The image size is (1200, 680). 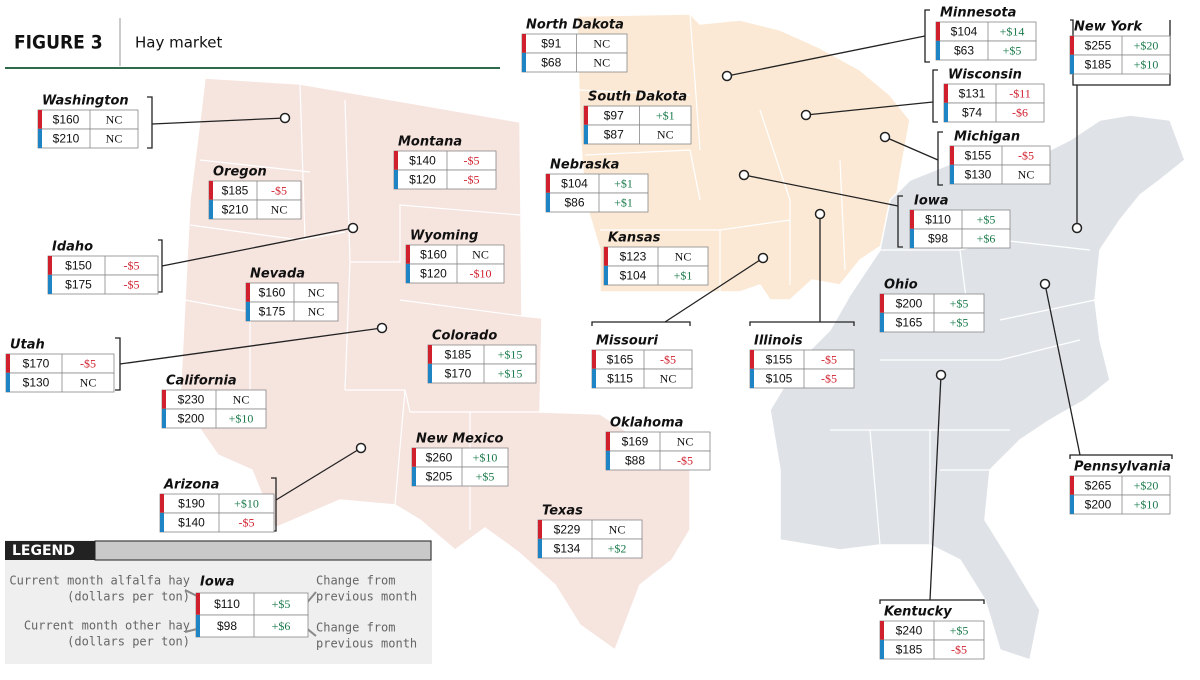 I want to click on state-name: Pennsylvania, so click(x=1122, y=467).